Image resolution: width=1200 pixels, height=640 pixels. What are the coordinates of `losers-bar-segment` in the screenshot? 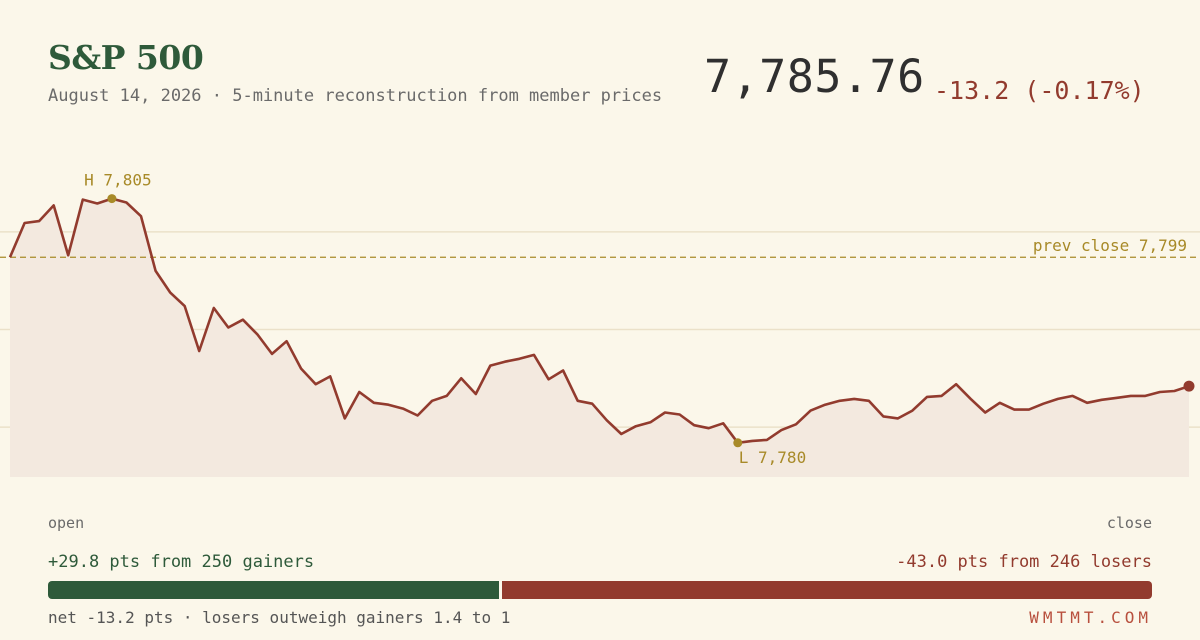 It's located at (827, 590).